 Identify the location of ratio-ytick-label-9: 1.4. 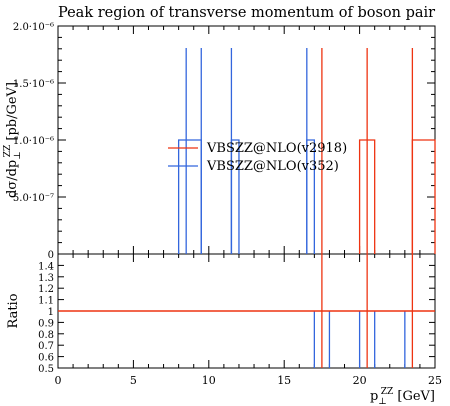
(46, 266).